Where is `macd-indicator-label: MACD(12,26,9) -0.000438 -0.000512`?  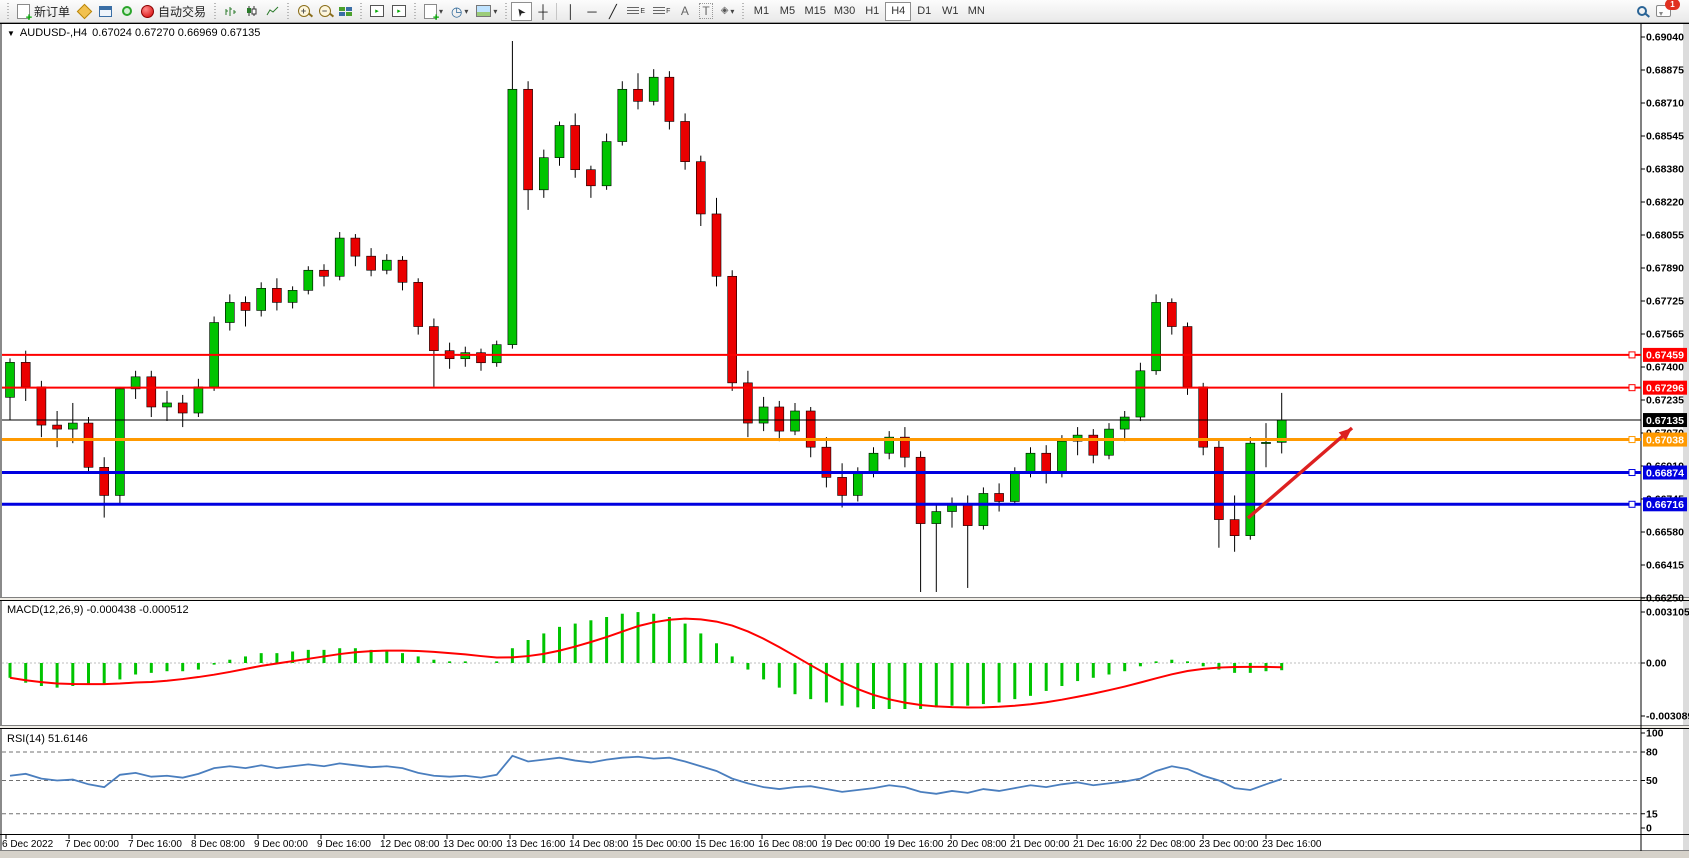
macd-indicator-label: MACD(12,26,9) -0.000438 -0.000512 is located at coordinates (98, 610).